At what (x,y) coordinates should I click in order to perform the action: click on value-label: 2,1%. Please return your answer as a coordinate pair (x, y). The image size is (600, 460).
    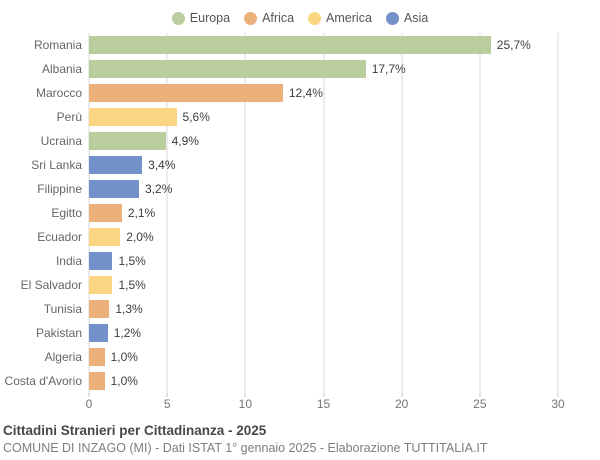
    Looking at the image, I should click on (141, 213).